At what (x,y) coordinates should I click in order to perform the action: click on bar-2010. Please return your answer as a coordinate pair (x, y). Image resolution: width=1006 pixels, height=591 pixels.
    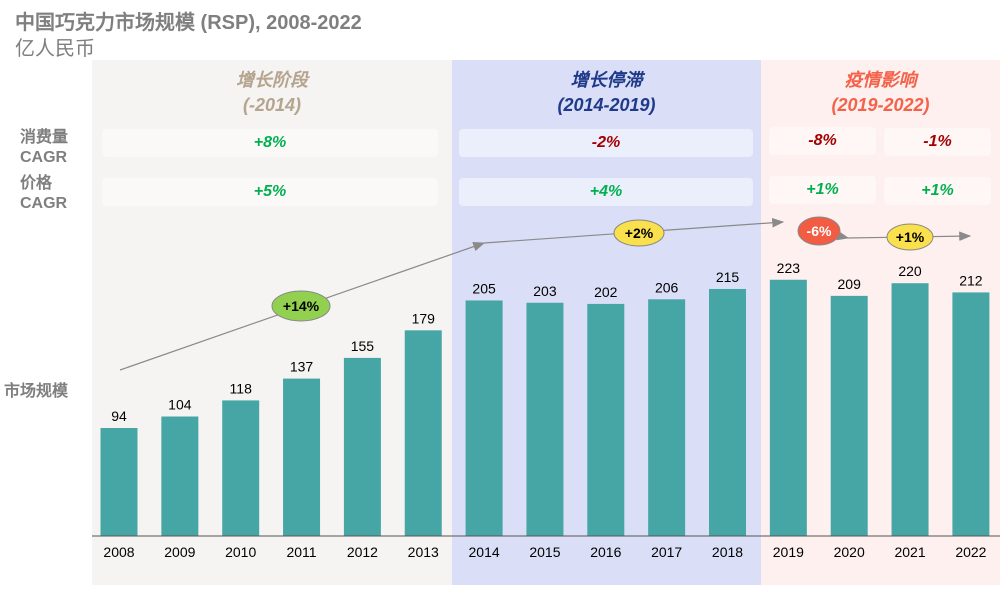
    Looking at the image, I should click on (241, 468).